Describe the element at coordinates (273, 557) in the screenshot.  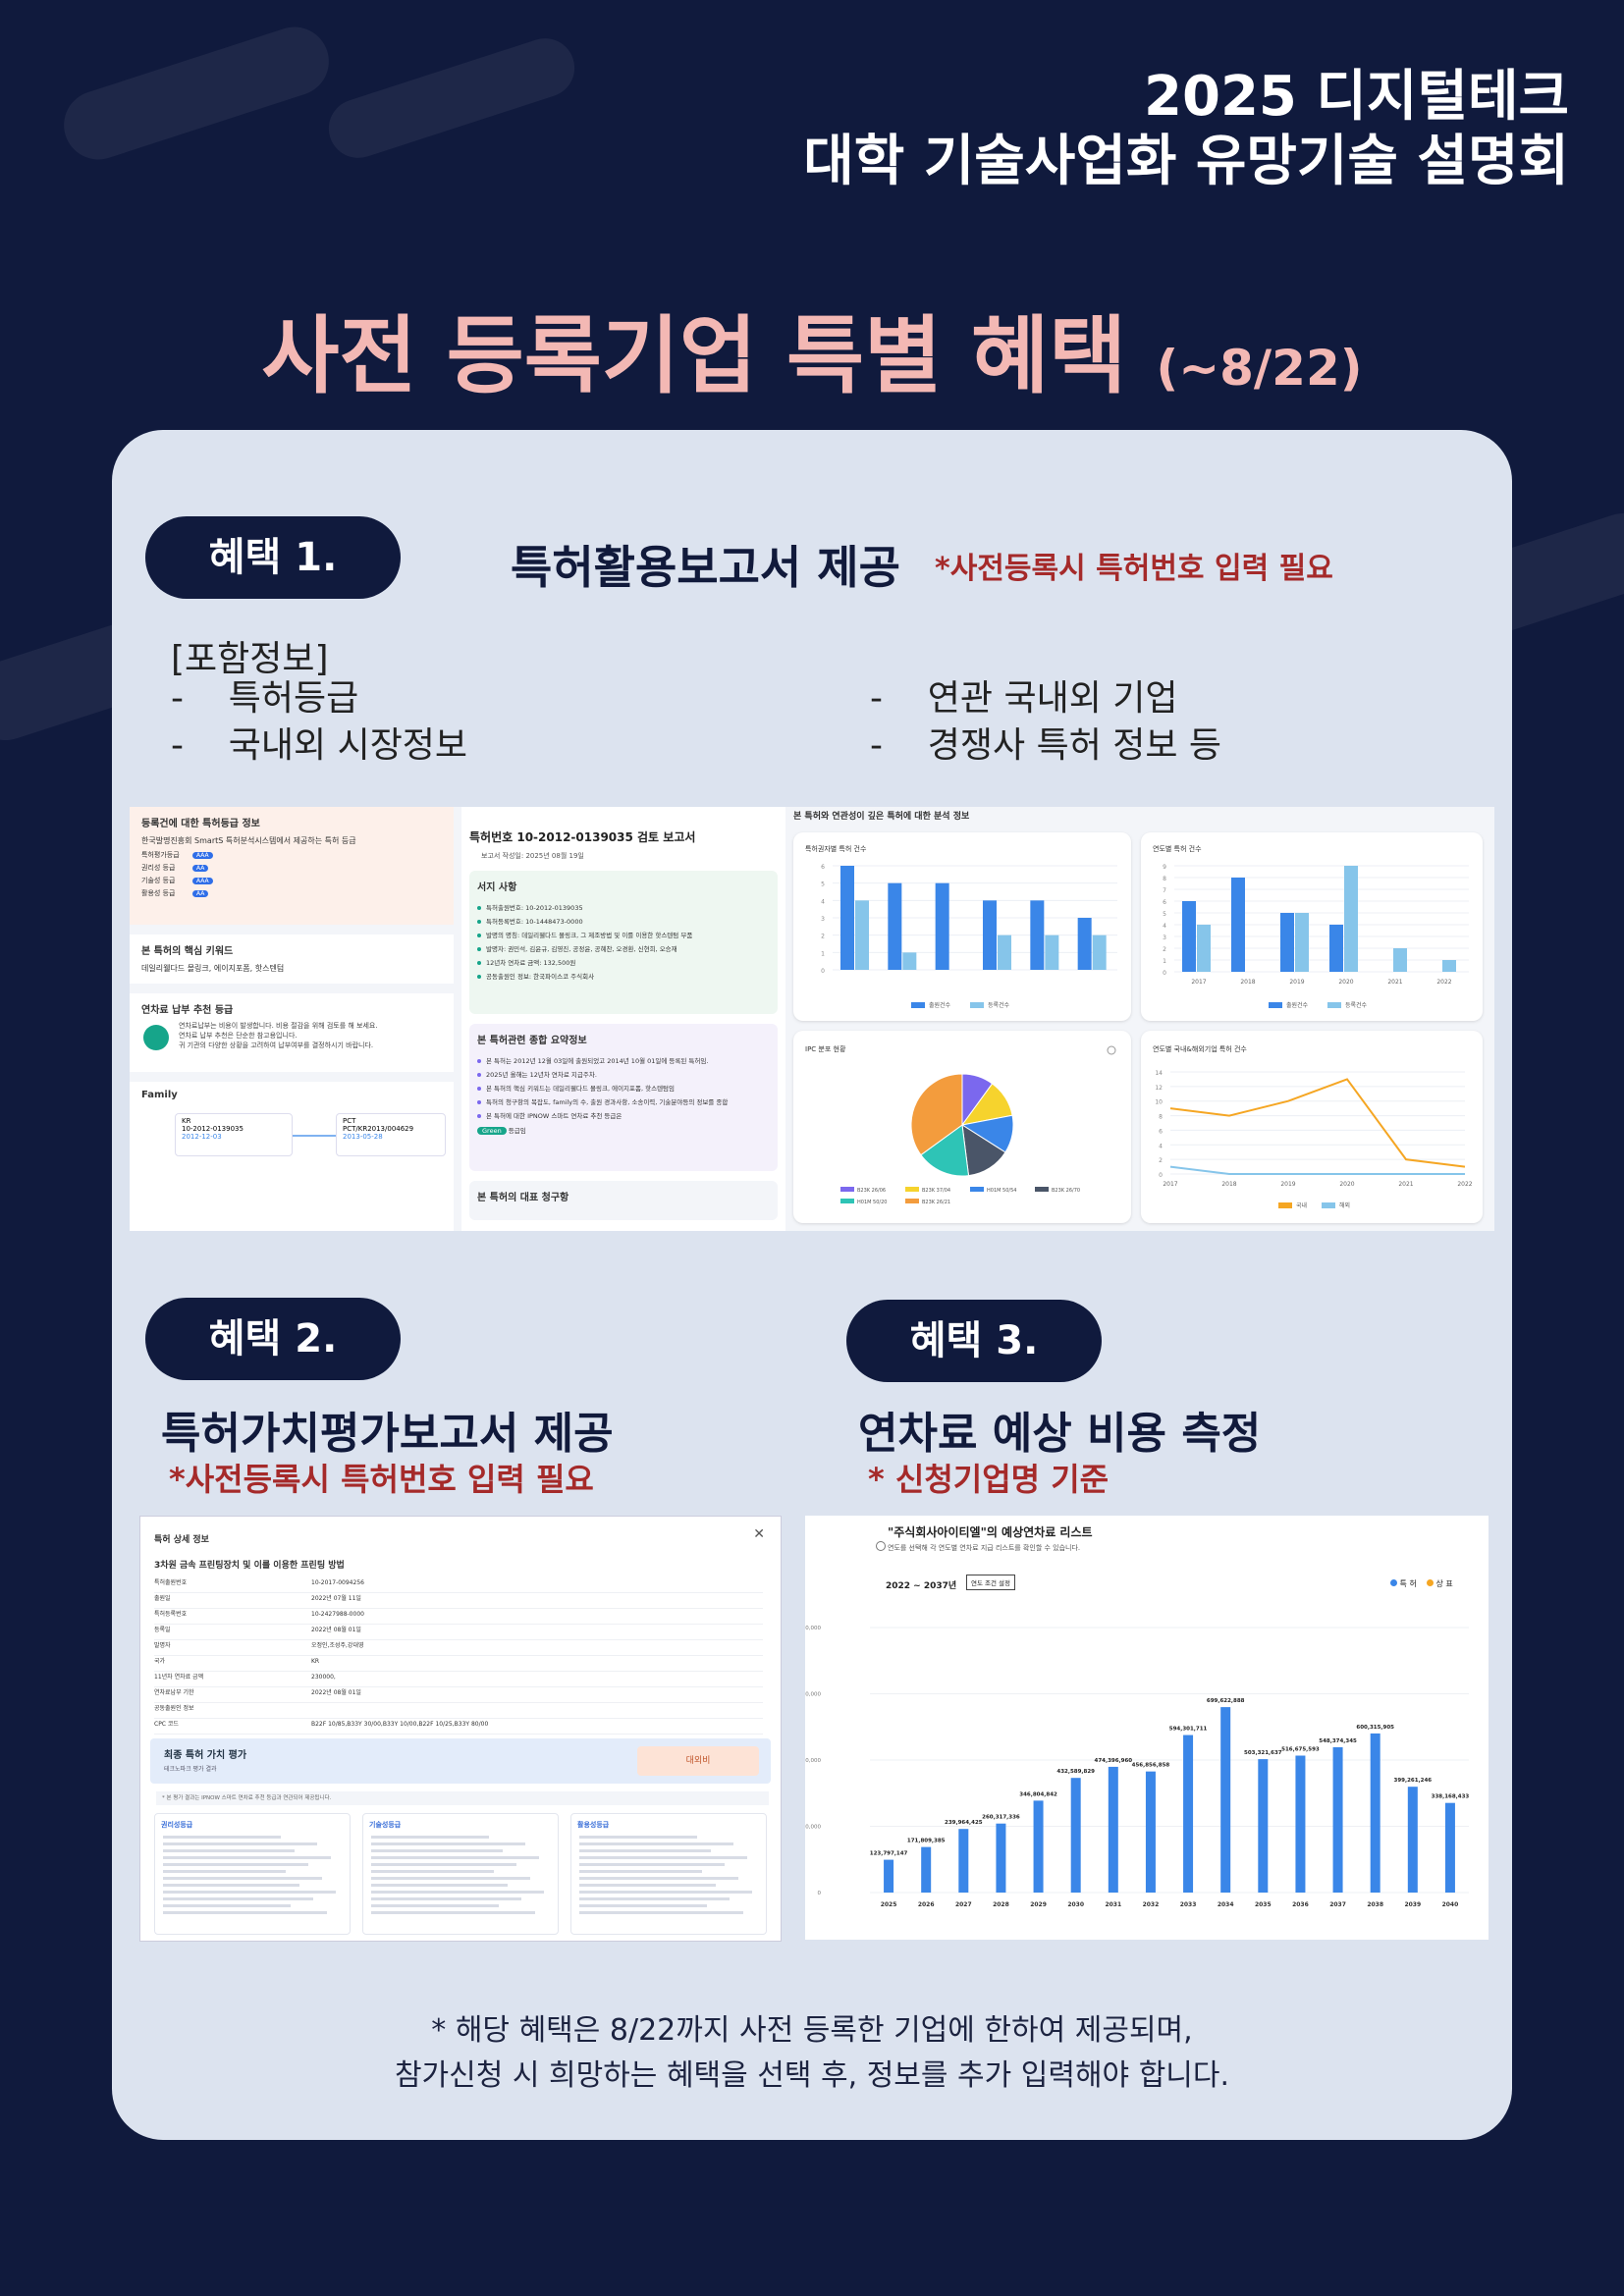
I see `benefit1-badge: 혜택 1.` at that location.